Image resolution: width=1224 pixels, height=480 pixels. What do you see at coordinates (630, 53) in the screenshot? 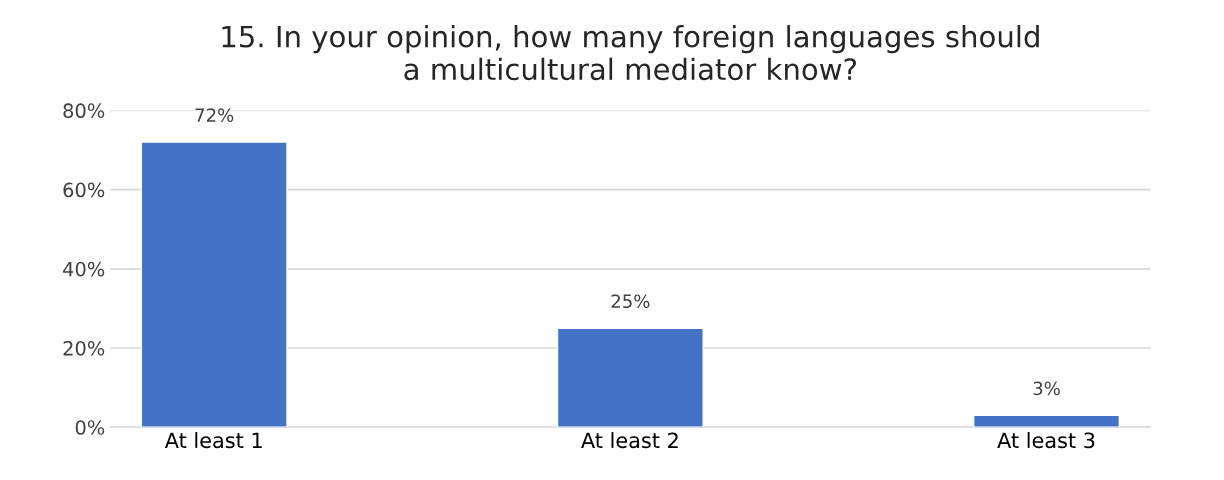
I see `chart-title: 15. In your opinion, how many foreign languages should a multicultural mediator know?` at bounding box center [630, 53].